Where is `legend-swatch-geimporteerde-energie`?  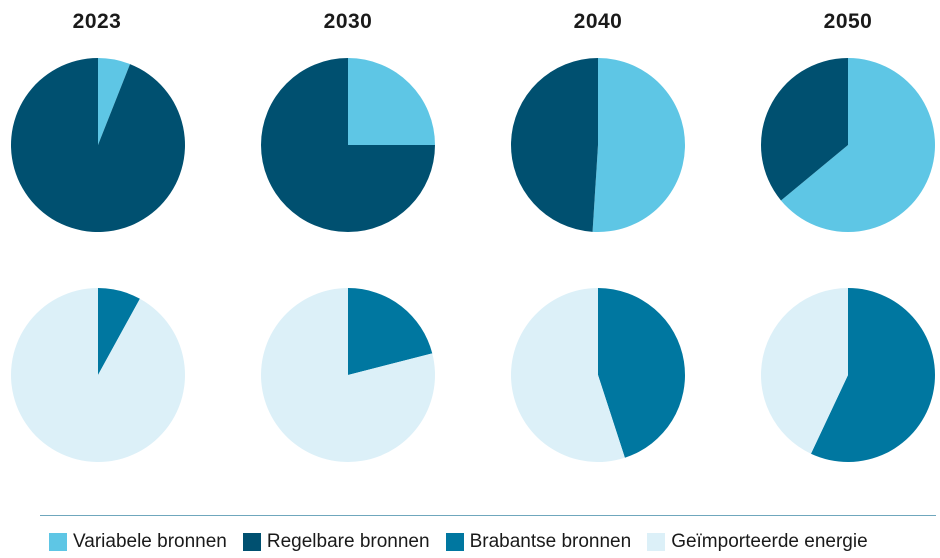 legend-swatch-geimporteerde-energie is located at coordinates (656, 542).